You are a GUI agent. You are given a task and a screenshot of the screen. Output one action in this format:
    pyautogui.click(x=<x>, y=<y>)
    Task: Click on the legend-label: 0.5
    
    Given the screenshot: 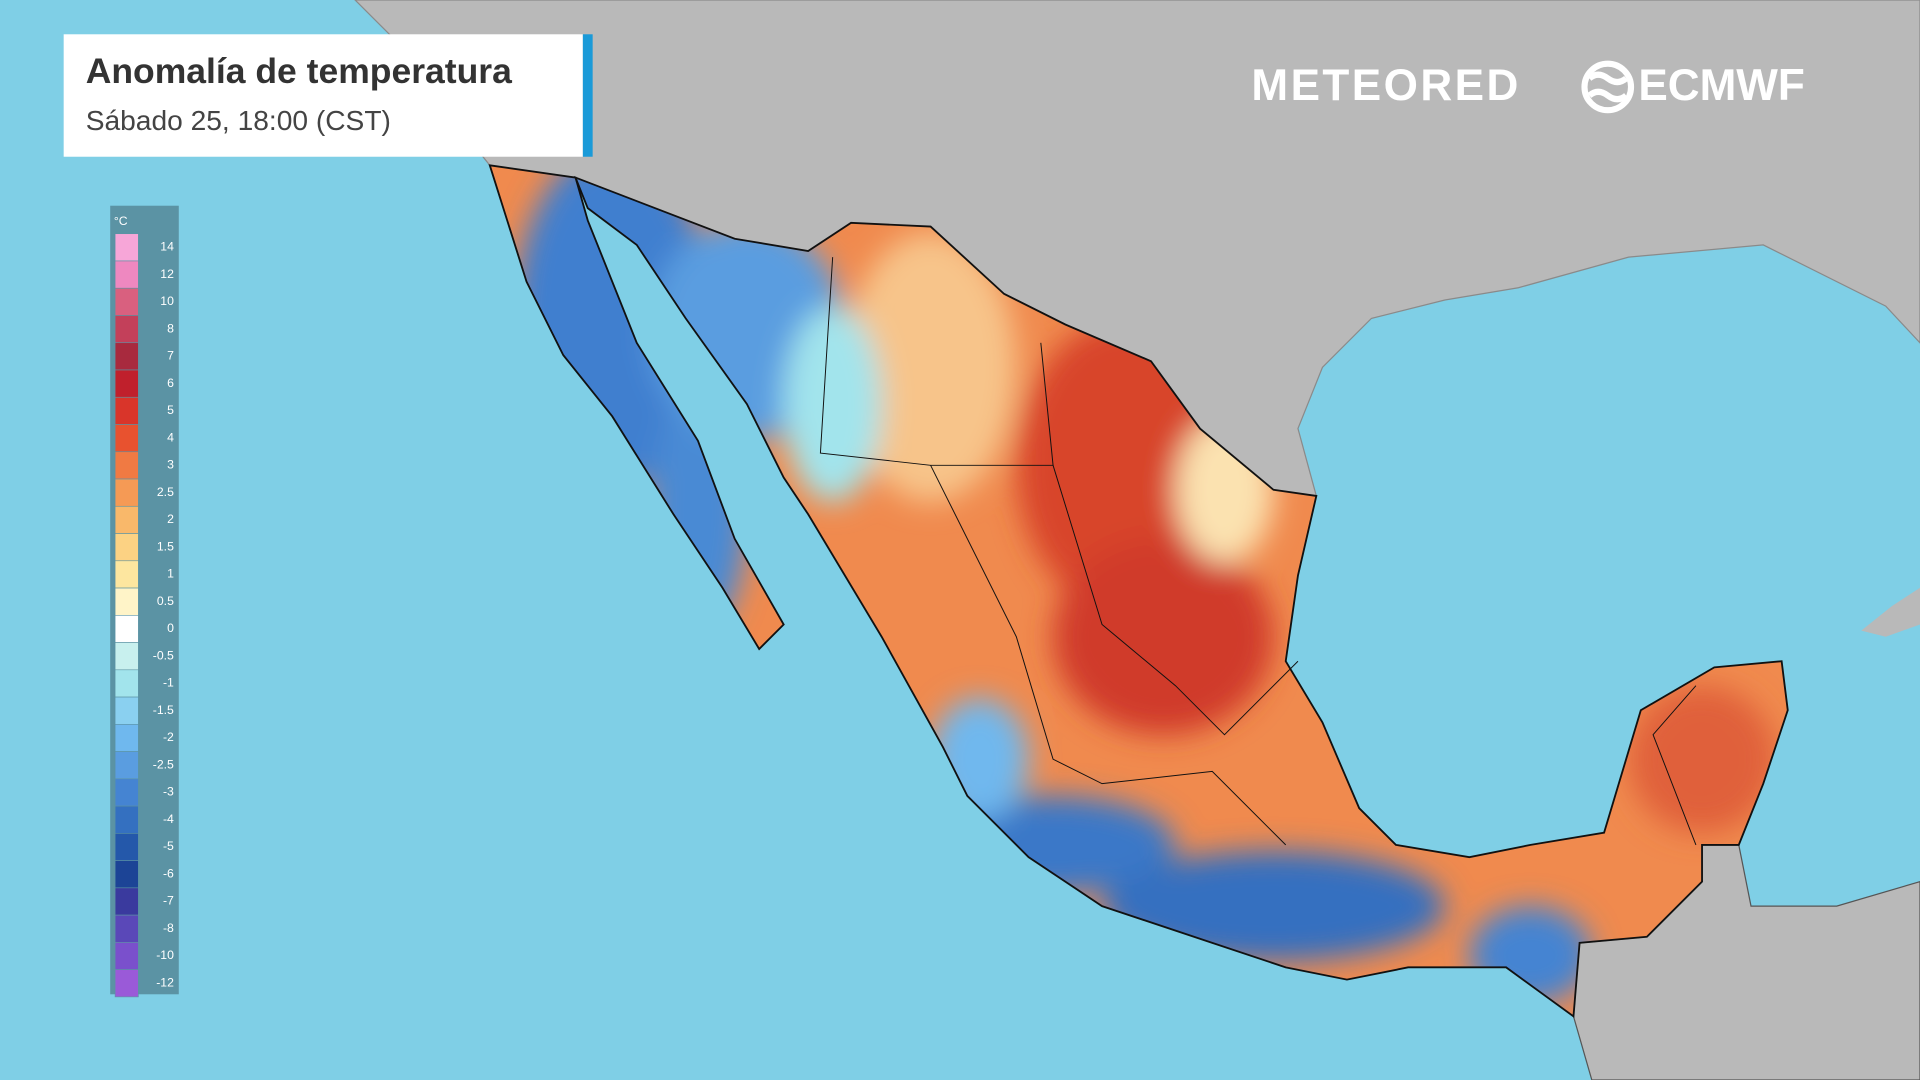 What is the action you would take?
    pyautogui.click(x=165, y=601)
    